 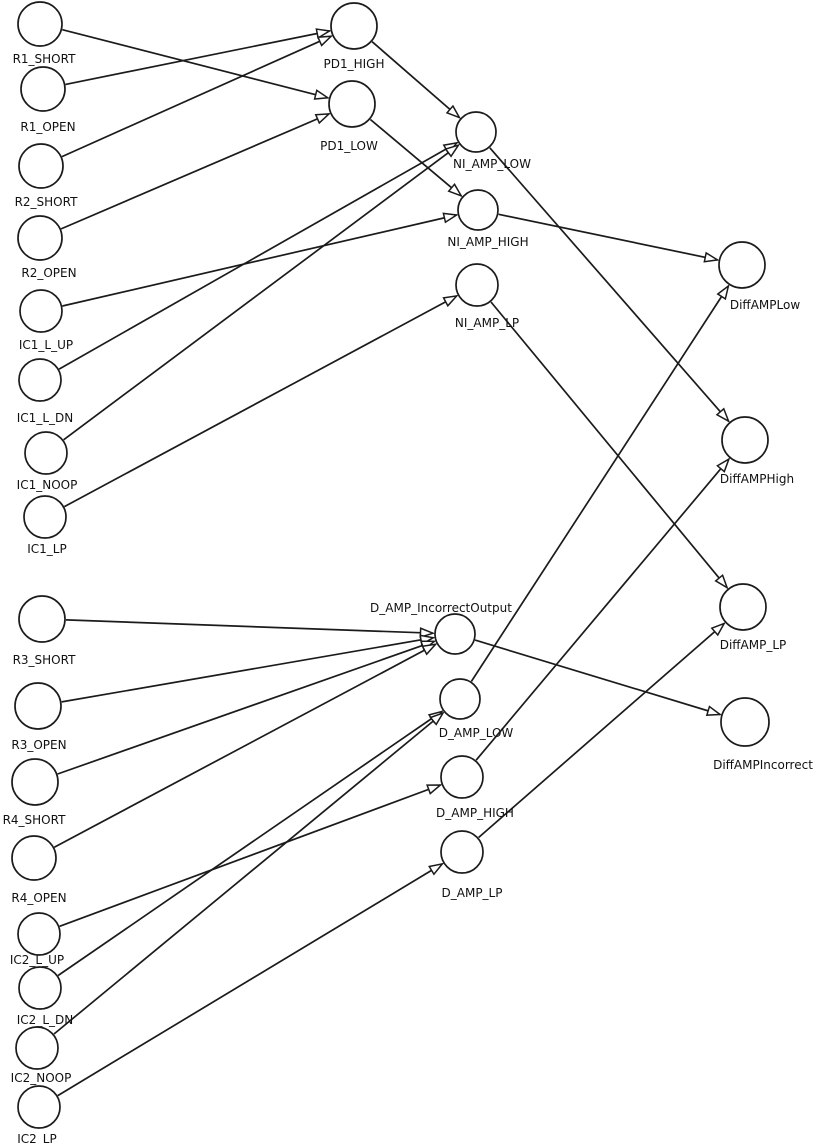 What do you see at coordinates (487, 323) in the screenshot?
I see `node-label-NI_AMP_LP: NI_AMP_LP` at bounding box center [487, 323].